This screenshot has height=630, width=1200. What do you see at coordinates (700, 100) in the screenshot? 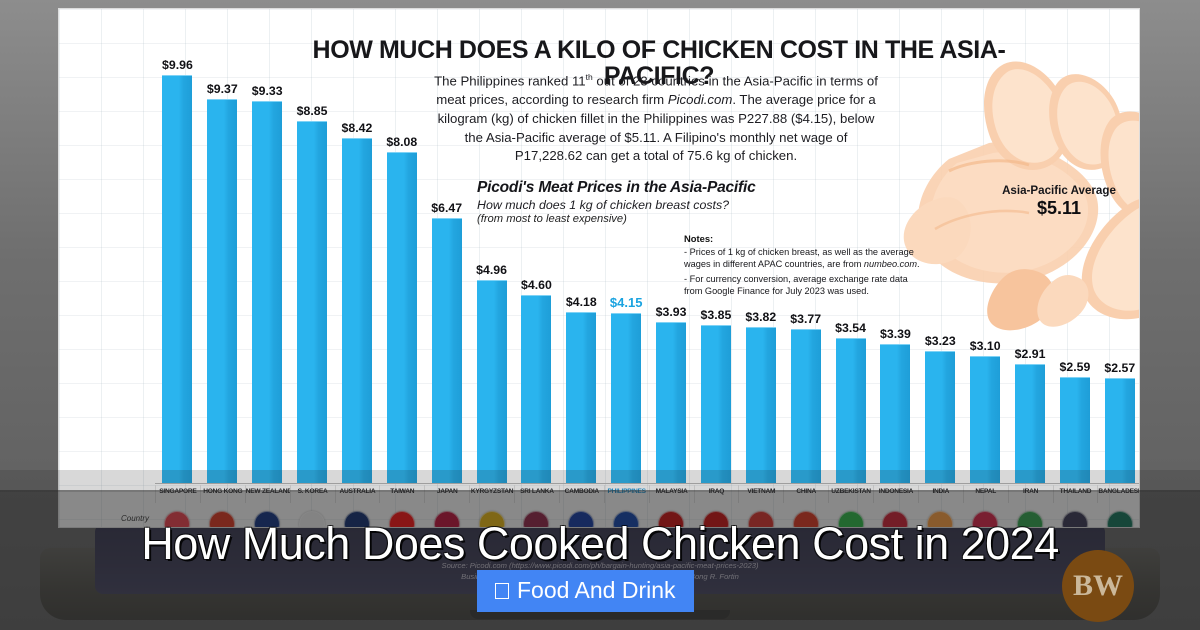
I see `intro-source-name: Picodi.com` at bounding box center [700, 100].